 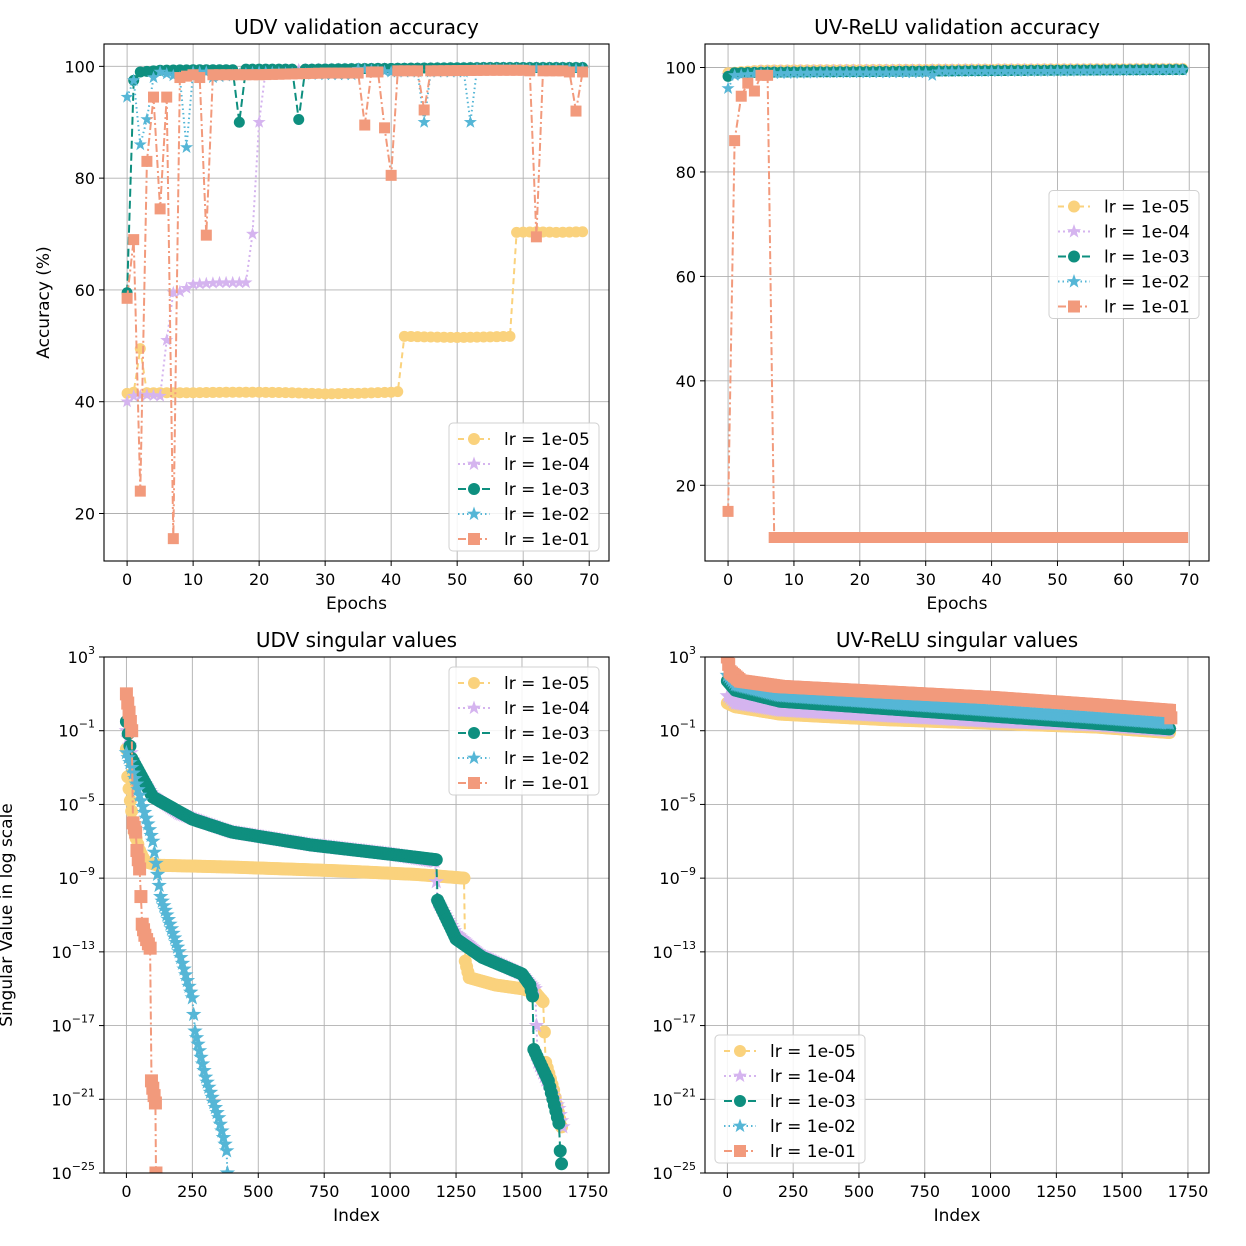 What do you see at coordinates (588, 1191) in the screenshot?
I see `x-tick-label: 1750` at bounding box center [588, 1191].